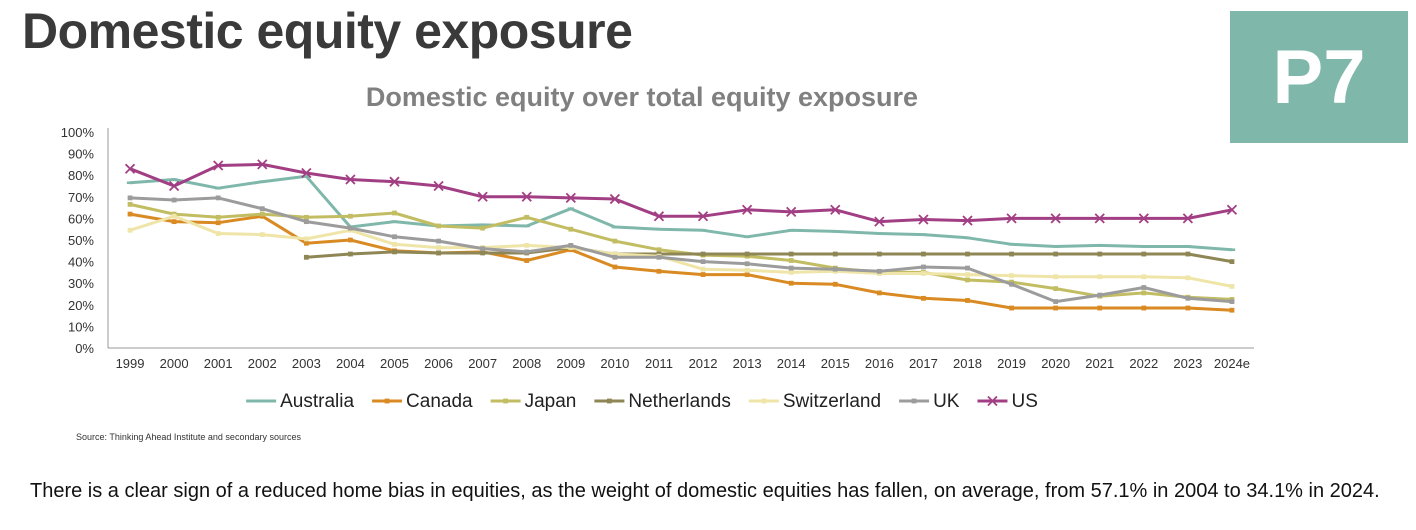 Image resolution: width=1416 pixels, height=530 pixels. I want to click on y-tick-label: 40%, so click(81, 262).